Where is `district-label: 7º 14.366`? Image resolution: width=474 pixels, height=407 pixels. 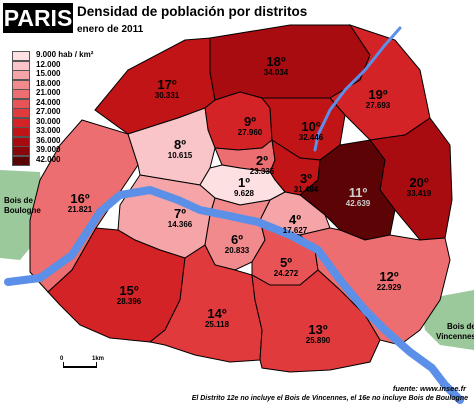 district-label: 7º 14.366 is located at coordinates (180, 218).